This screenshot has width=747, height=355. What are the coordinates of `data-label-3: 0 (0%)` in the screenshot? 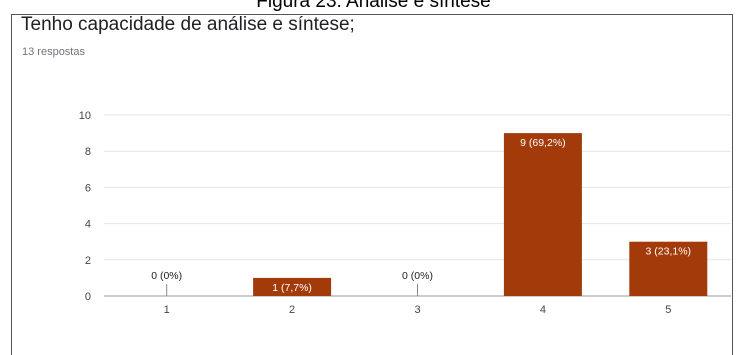 It's located at (417, 276).